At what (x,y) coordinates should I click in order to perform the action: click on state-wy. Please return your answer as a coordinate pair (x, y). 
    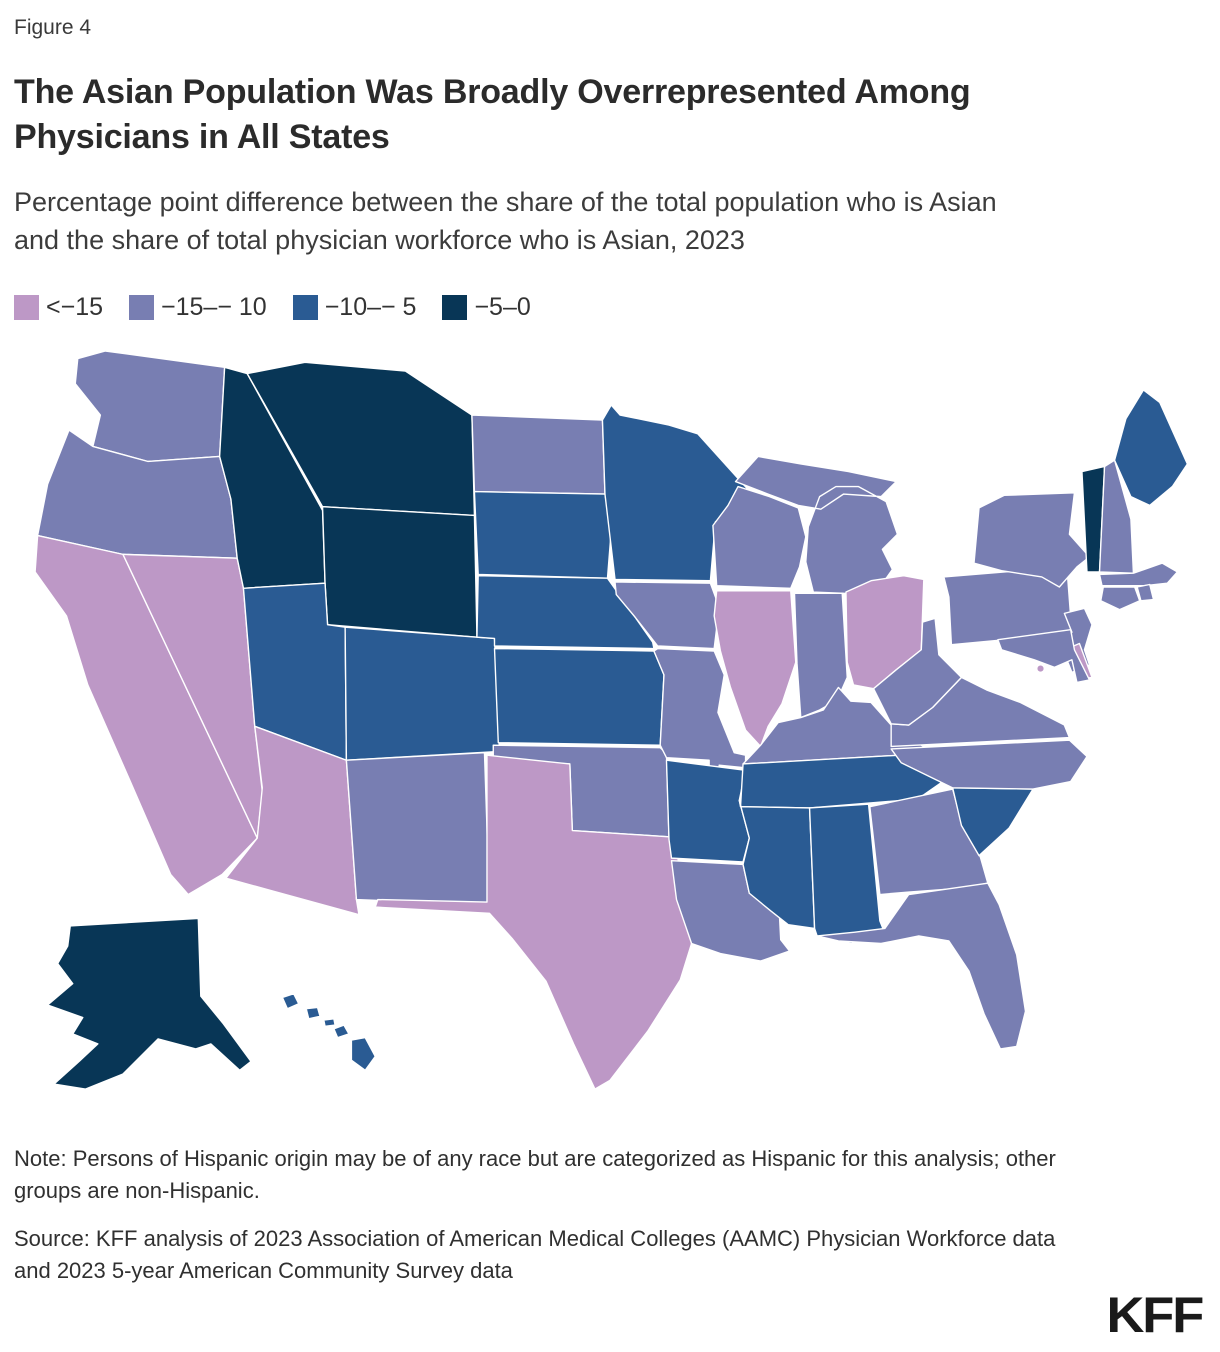
    Looking at the image, I should click on (399, 572).